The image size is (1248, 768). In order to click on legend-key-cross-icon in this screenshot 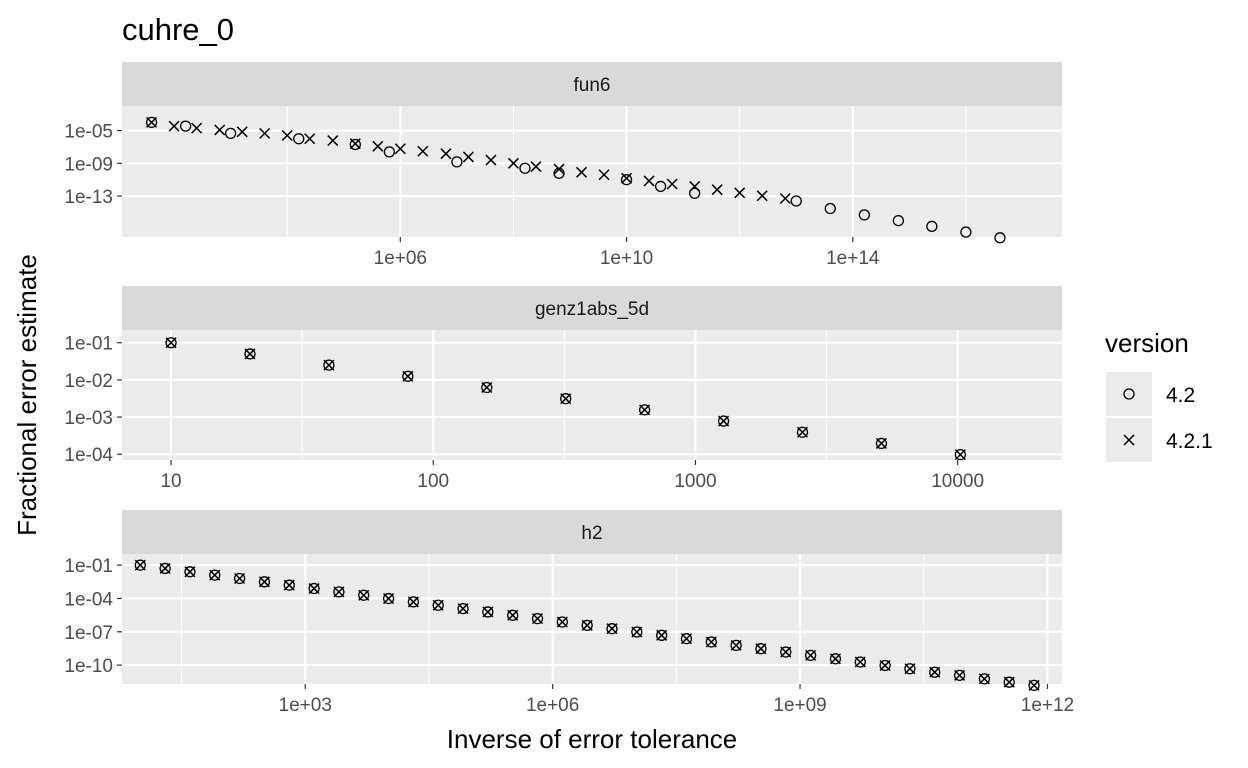, I will do `click(1129, 440)`.